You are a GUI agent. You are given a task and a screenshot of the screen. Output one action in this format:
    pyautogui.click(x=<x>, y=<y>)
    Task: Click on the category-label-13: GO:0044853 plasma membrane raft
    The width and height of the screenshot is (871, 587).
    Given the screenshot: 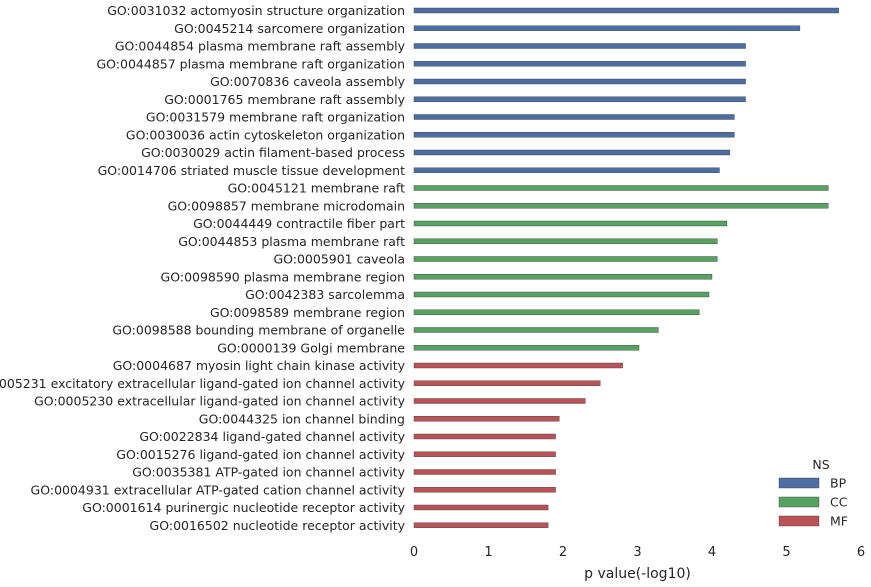 What is the action you would take?
    pyautogui.click(x=291, y=241)
    